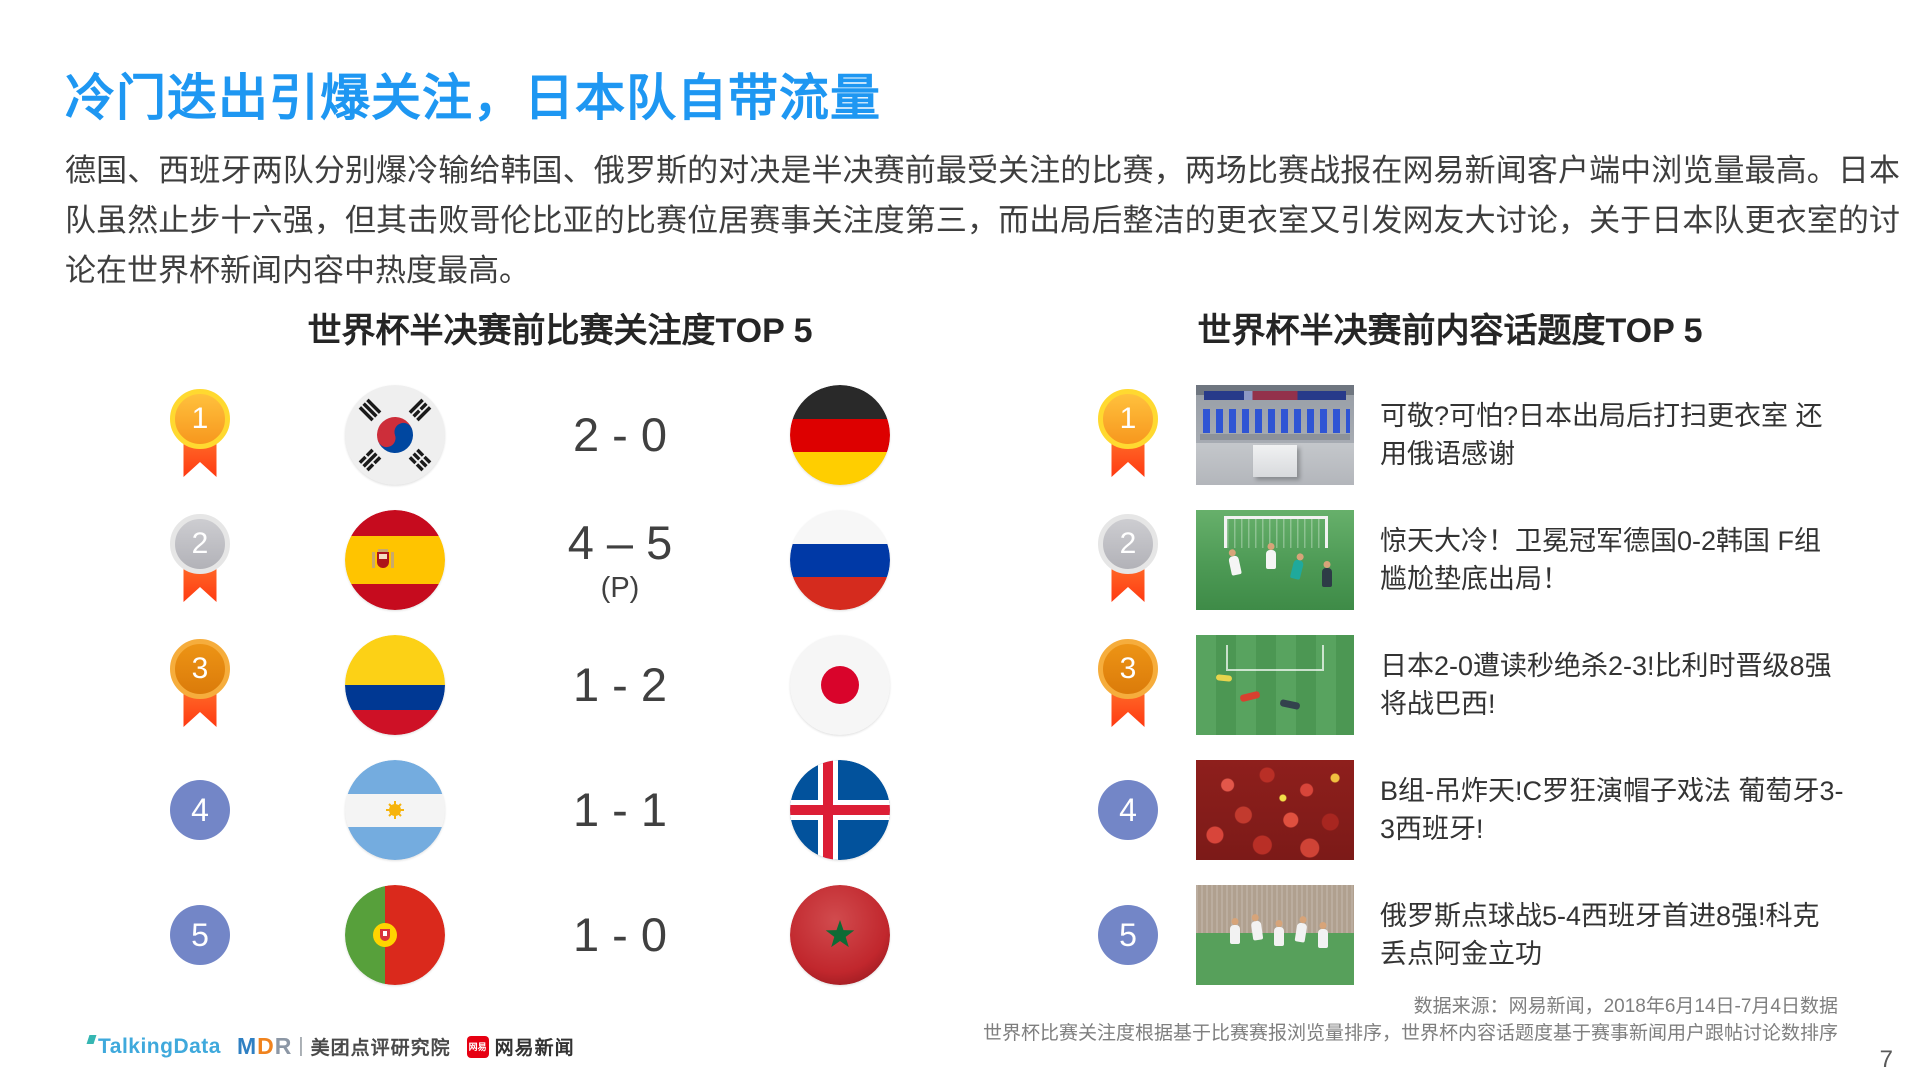  I want to click on match-row: 3 1 - 2, so click(545, 685).